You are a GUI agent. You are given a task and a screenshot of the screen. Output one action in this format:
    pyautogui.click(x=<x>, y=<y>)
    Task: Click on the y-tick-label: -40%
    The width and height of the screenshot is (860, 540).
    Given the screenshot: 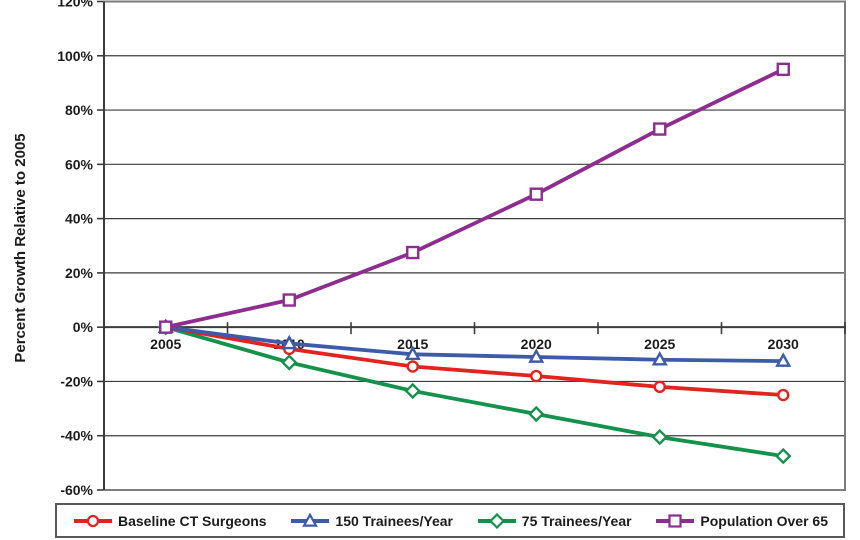 What is the action you would take?
    pyautogui.click(x=76, y=436)
    